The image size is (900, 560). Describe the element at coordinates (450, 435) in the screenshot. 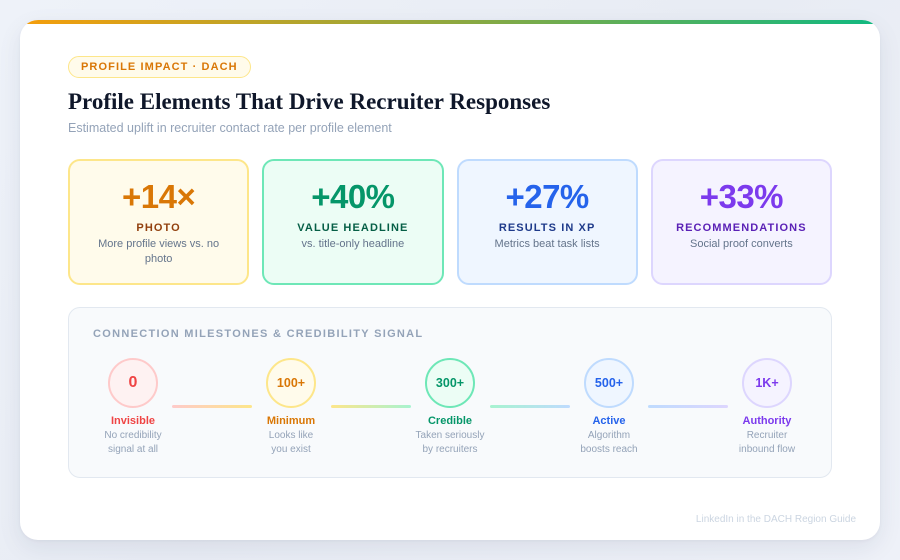

I see `milestone-description-line: Taken seriously` at that location.